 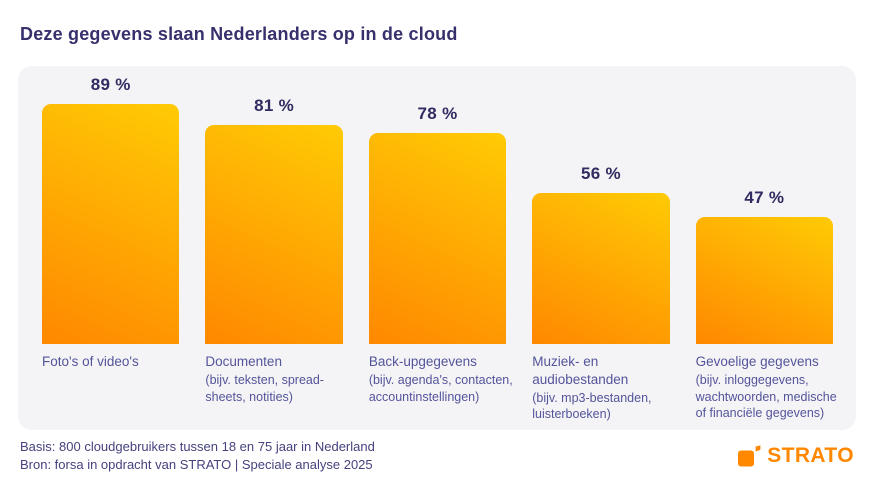 What do you see at coordinates (580, 370) in the screenshot?
I see `category-label: Muziek- en audiobestanden` at bounding box center [580, 370].